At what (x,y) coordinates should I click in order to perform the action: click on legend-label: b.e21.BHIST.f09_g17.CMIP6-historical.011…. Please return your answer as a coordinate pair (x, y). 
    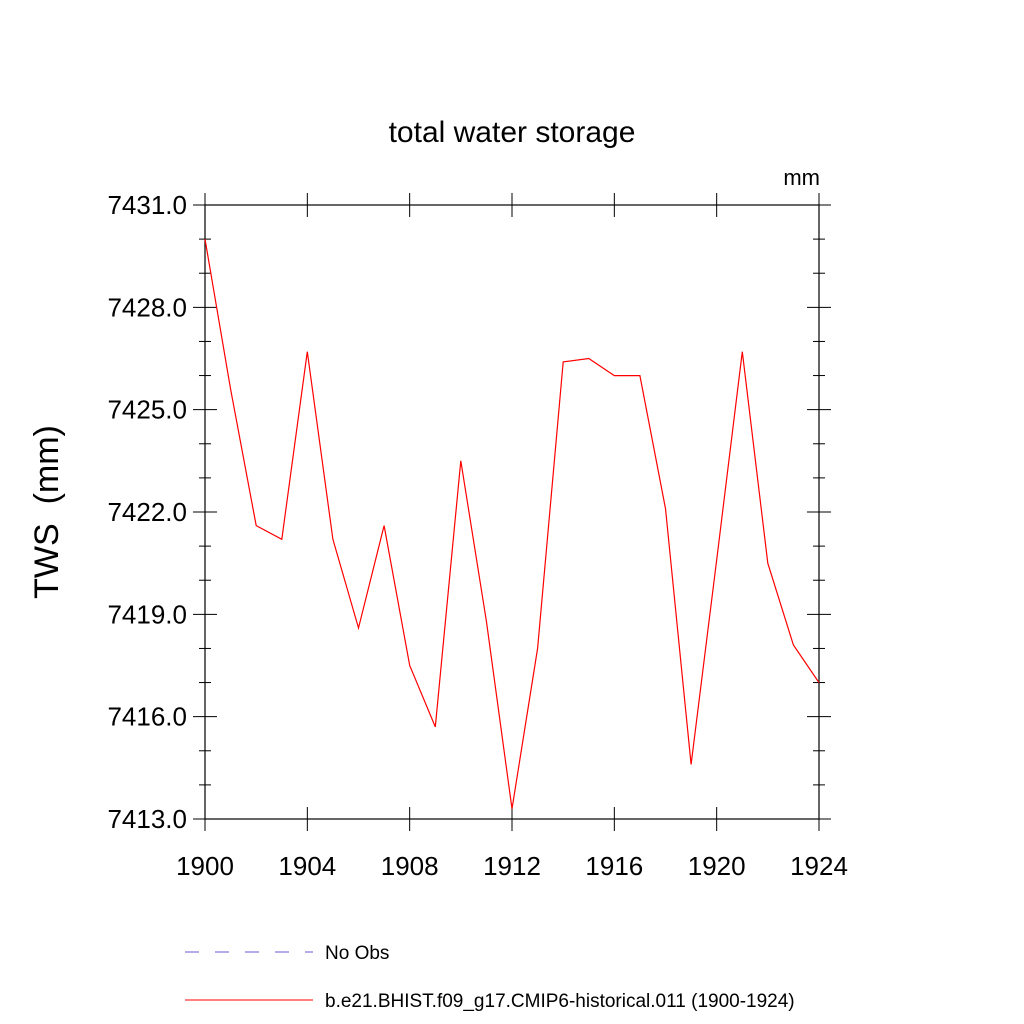
    Looking at the image, I should click on (560, 1001).